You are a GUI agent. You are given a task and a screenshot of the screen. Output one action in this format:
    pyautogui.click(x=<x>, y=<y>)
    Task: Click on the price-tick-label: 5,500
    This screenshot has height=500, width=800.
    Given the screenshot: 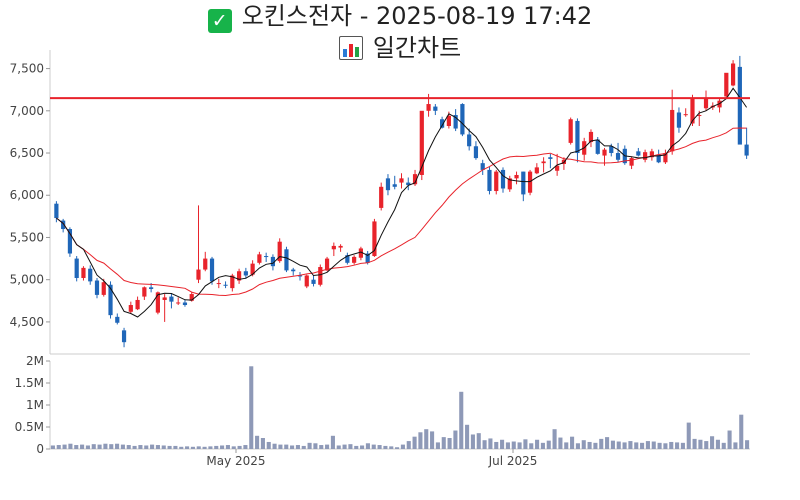 What is the action you would take?
    pyautogui.click(x=27, y=237)
    